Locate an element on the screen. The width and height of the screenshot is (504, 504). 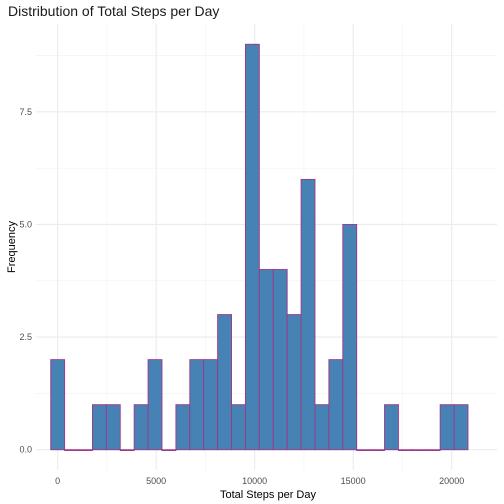
y-tick-label-0: 0.0 is located at coordinates (25, 450).